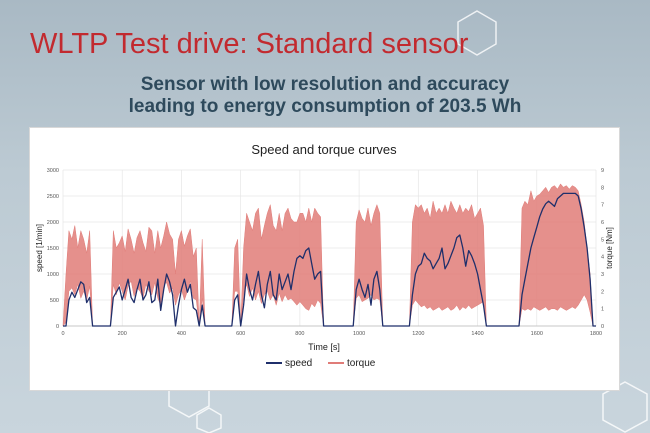 The width and height of the screenshot is (650, 433). I want to click on x-tick-label: 0, so click(62, 334).